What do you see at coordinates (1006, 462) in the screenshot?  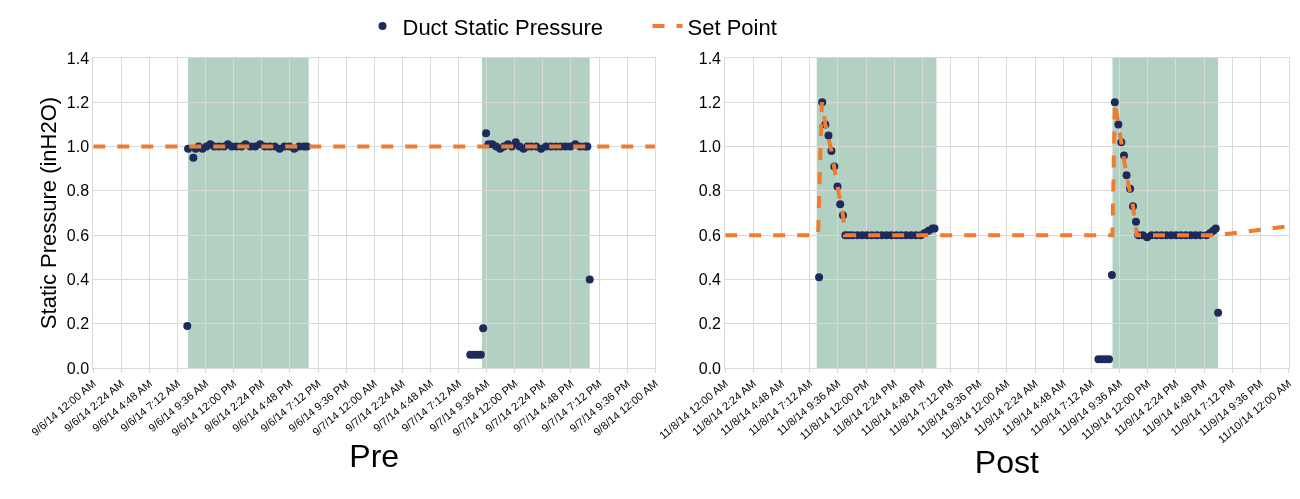 I see `x-axis-title: Post` at bounding box center [1006, 462].